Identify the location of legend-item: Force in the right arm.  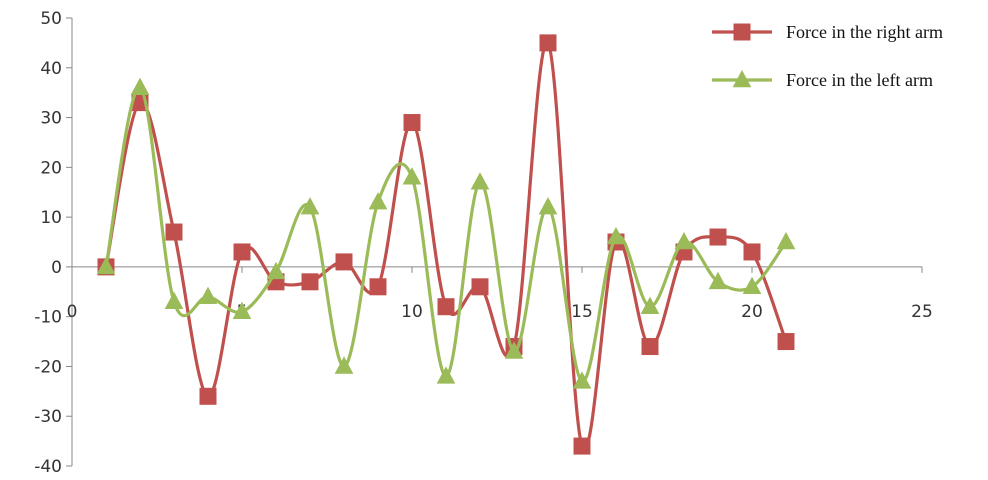
(827, 32).